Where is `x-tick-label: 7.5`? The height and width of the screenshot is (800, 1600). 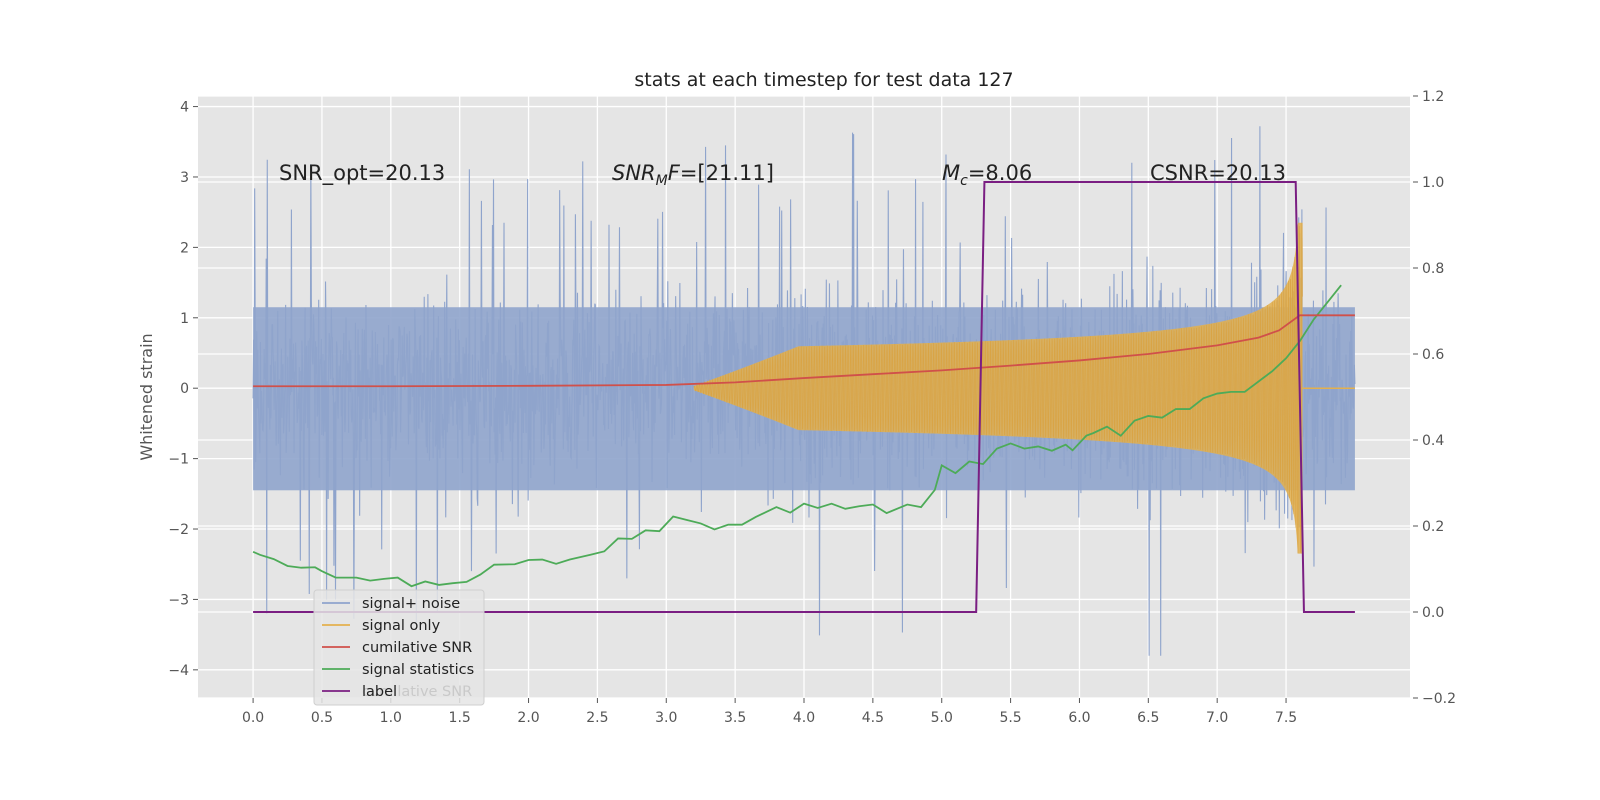
x-tick-label: 7.5 is located at coordinates (1286, 718).